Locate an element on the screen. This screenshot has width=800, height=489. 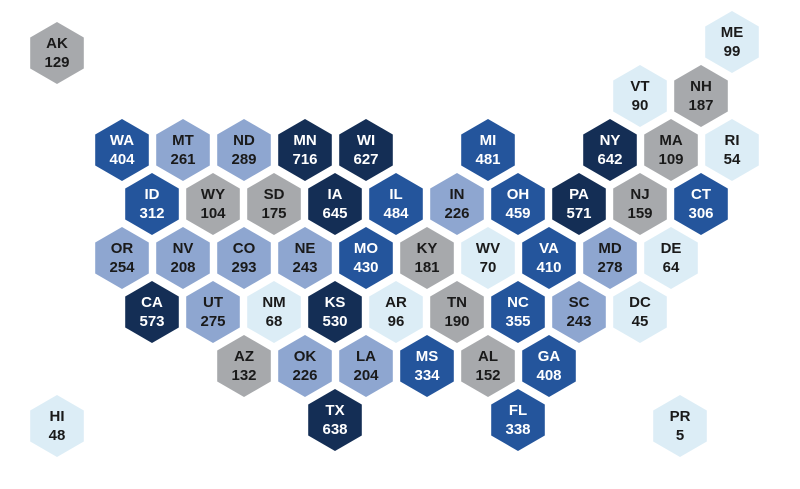
state-value: 175 is located at coordinates (273, 213).